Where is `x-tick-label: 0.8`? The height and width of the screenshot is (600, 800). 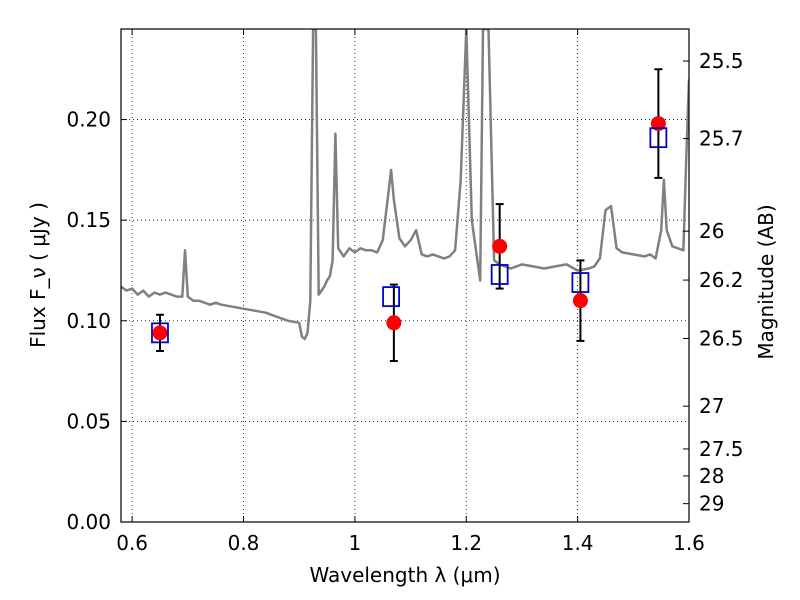
x-tick-label: 0.8 is located at coordinates (244, 543).